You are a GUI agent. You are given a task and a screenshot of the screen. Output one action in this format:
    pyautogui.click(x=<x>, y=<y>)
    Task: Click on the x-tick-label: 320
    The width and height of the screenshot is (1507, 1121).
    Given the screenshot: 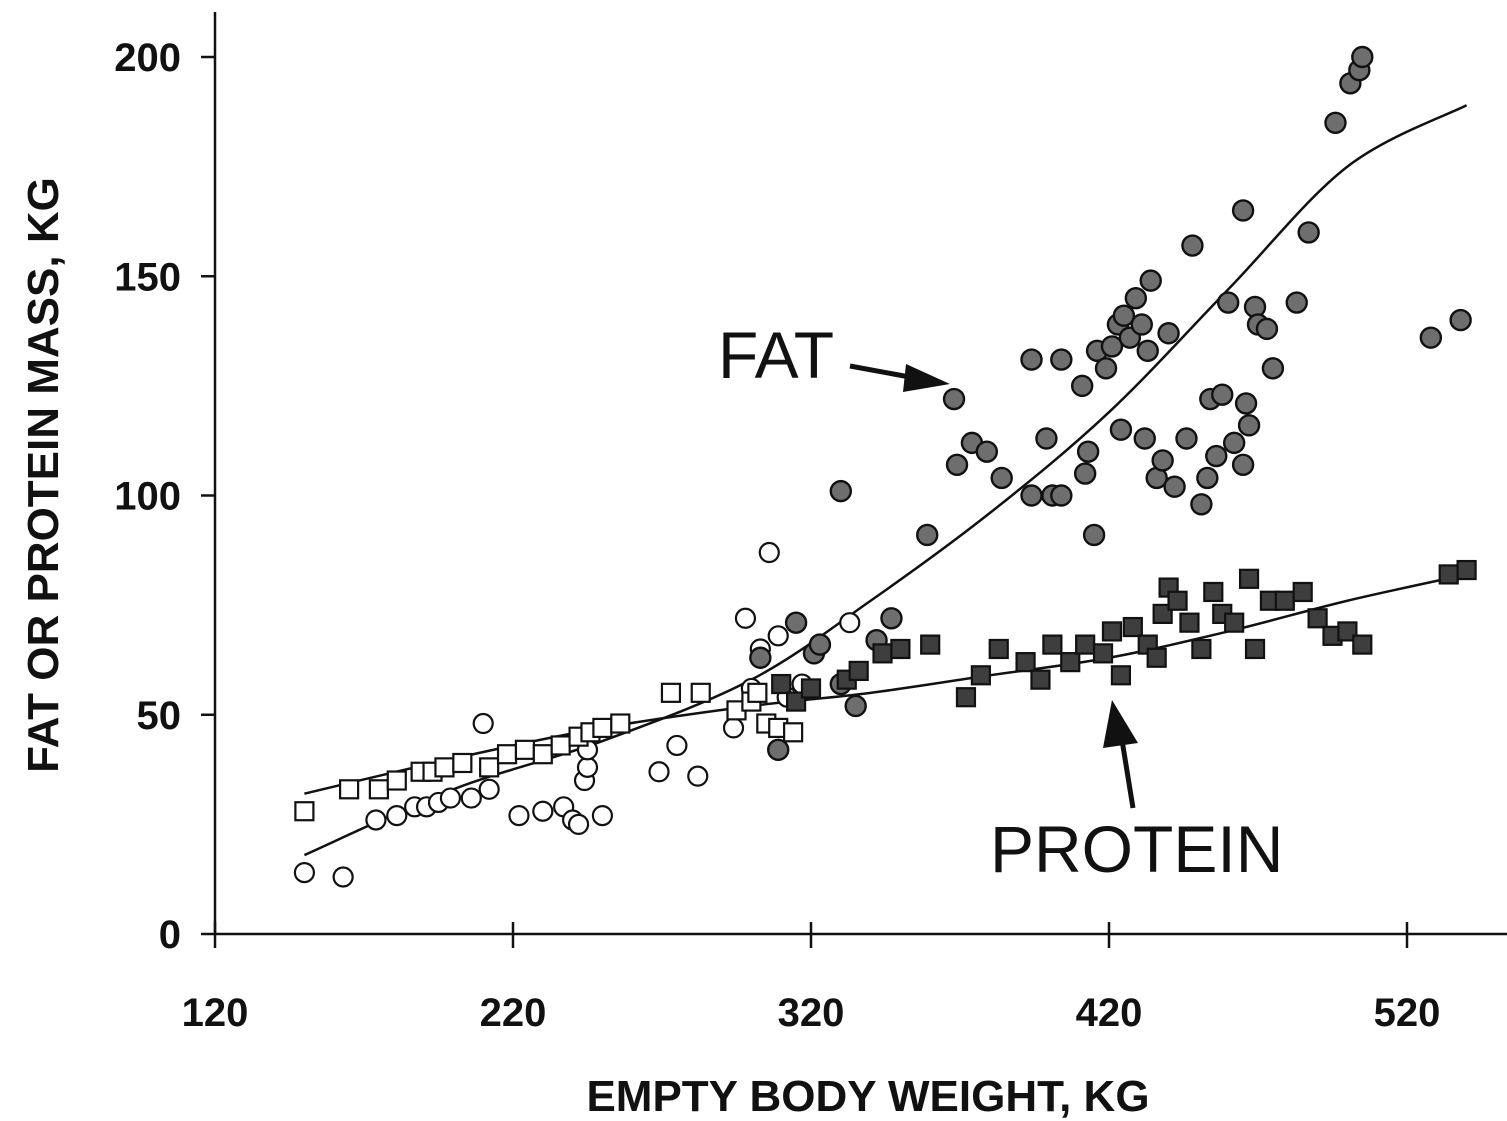 What is the action you would take?
    pyautogui.click(x=811, y=1013)
    